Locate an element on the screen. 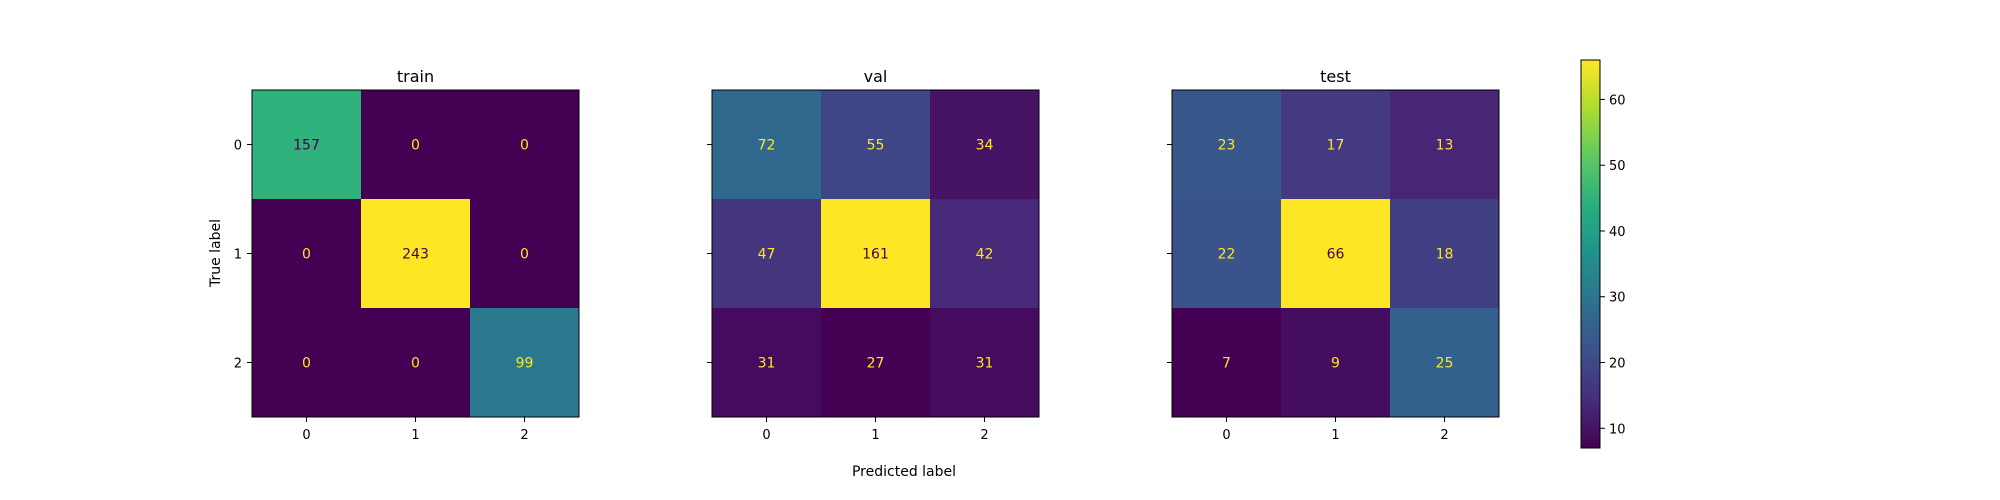 The image size is (2000, 500). panel-train: train 157 0 0 0 243 0 0 0 99 0 1 2 0 1 2 is located at coordinates (407, 255).